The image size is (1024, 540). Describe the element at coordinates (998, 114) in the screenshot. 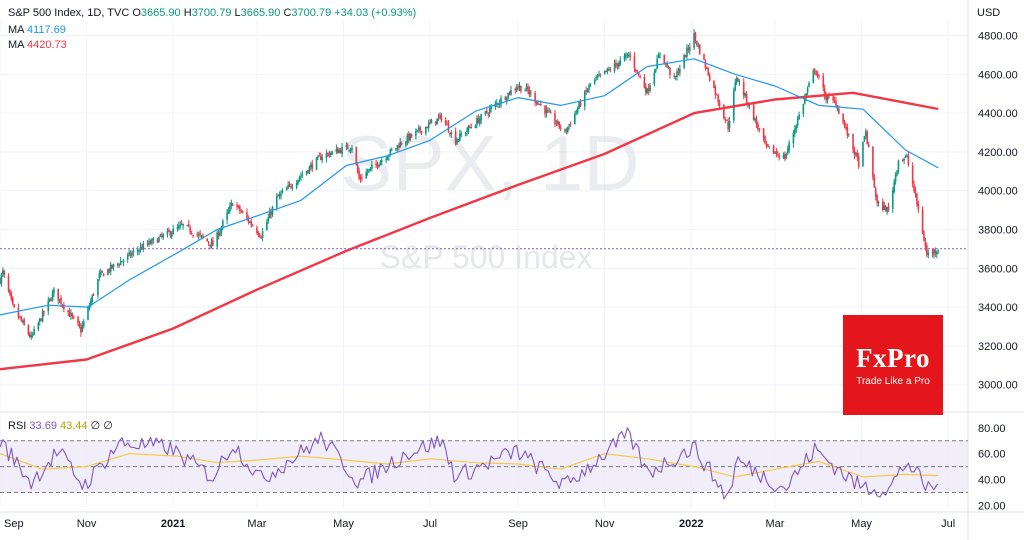

I see `price-tick-label: 4400.00` at that location.